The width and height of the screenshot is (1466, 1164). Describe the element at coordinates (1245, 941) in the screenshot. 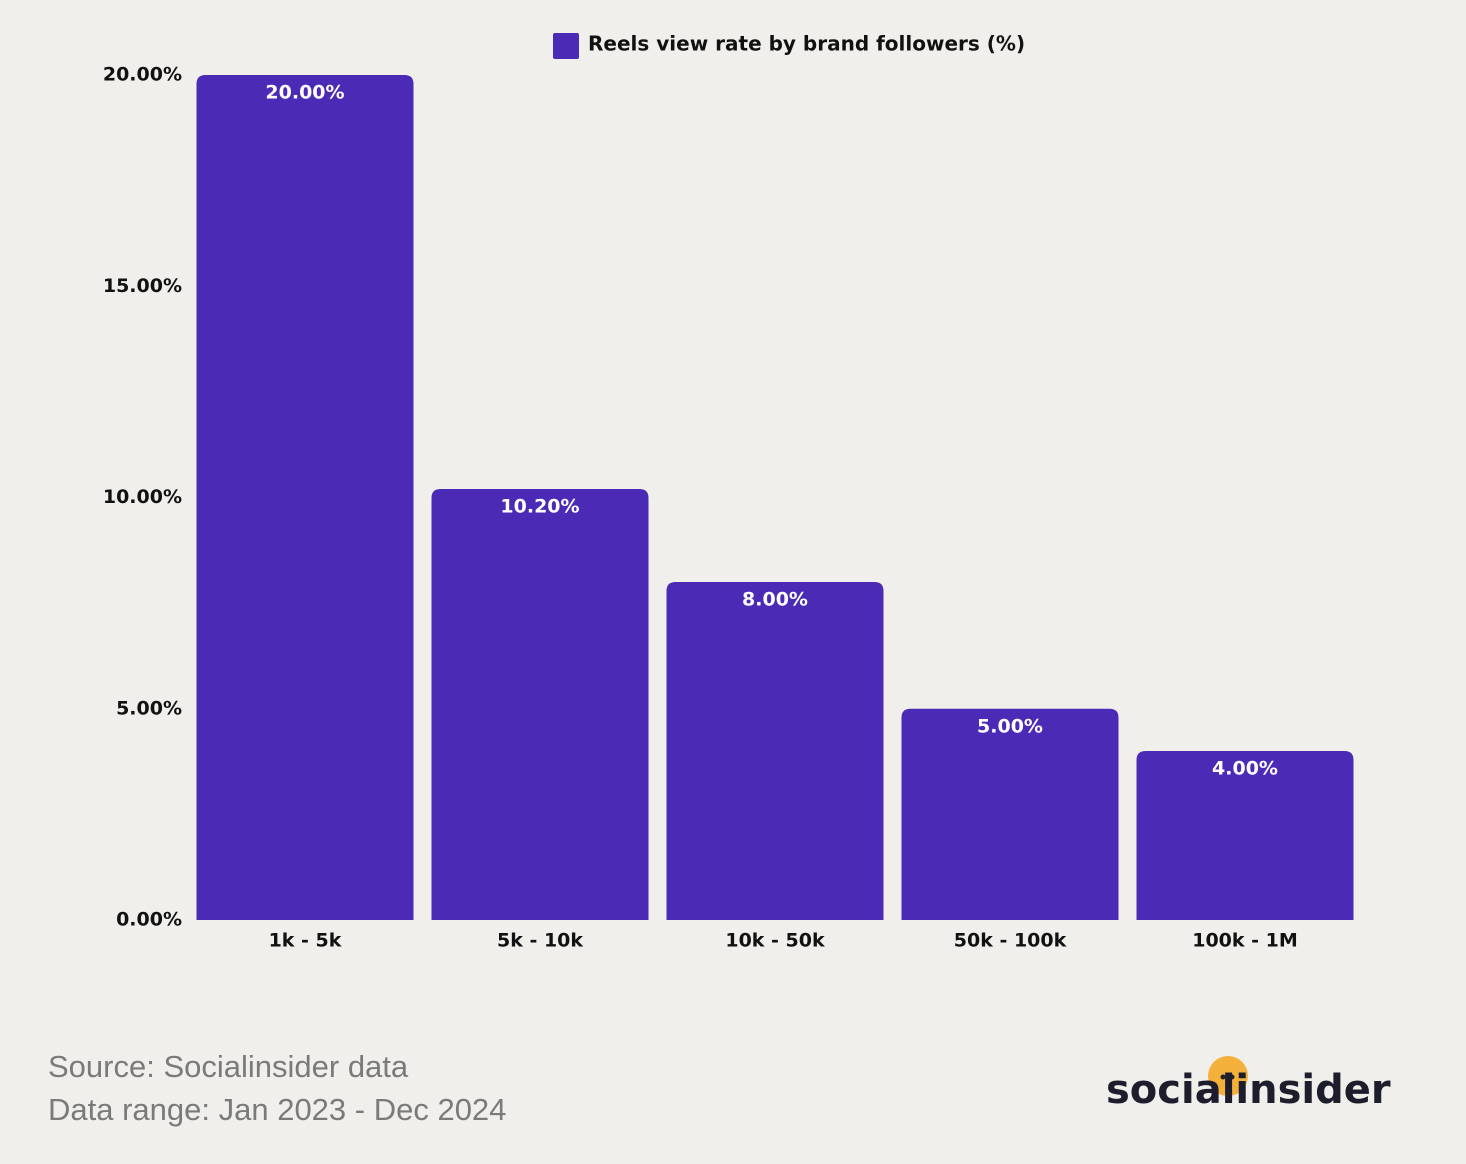

I see `x-tick-label: 100k - 1M` at that location.